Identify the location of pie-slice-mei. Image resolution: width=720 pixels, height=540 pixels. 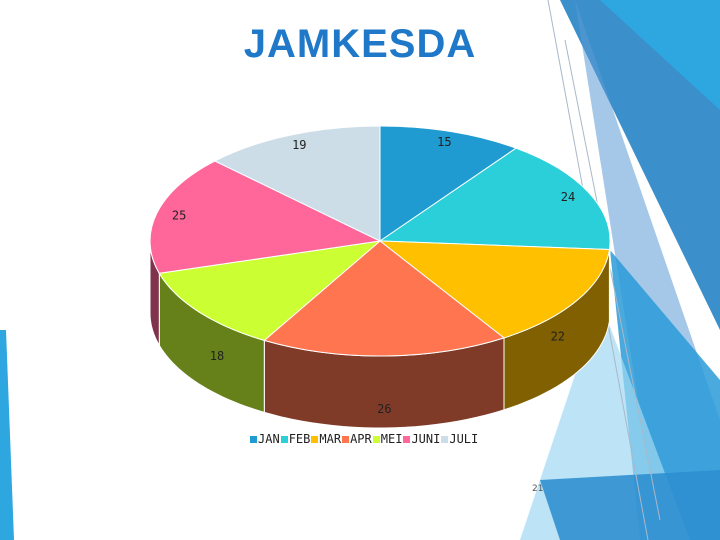
(270, 290).